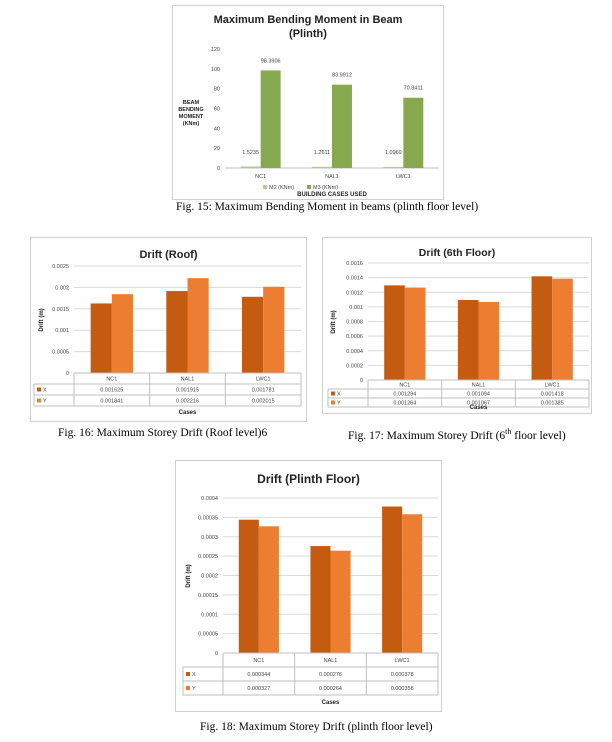 The width and height of the screenshot is (612, 742). I want to click on y-tick-label: 0.00035, so click(208, 518).